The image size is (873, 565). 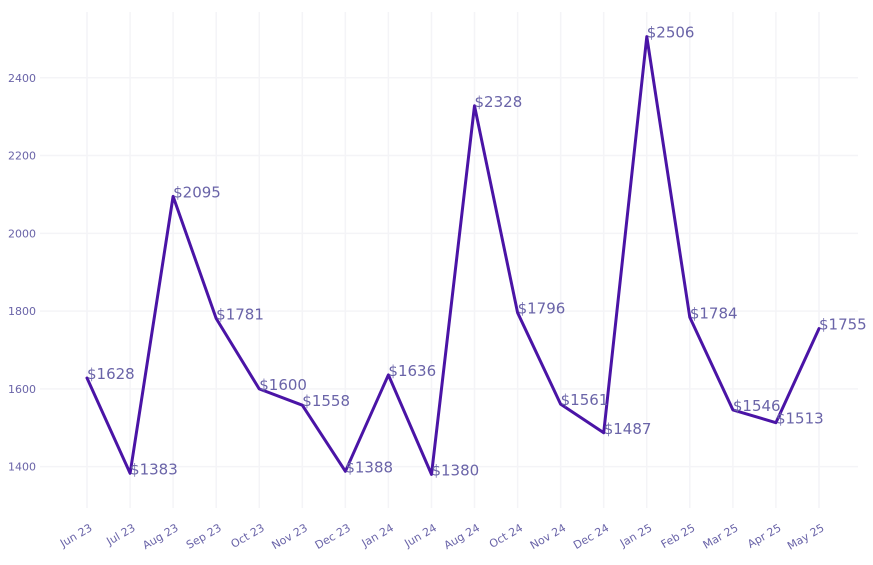 What do you see at coordinates (455, 470) in the screenshot?
I see `data-label: $1380` at bounding box center [455, 470].